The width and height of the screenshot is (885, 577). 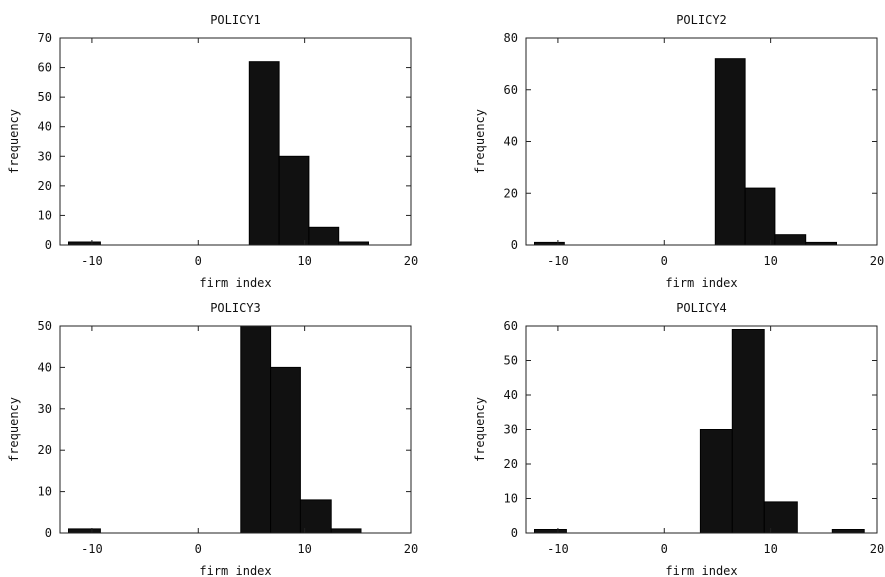 What do you see at coordinates (511, 38) in the screenshot?
I see `y-tick-label: 80` at bounding box center [511, 38].